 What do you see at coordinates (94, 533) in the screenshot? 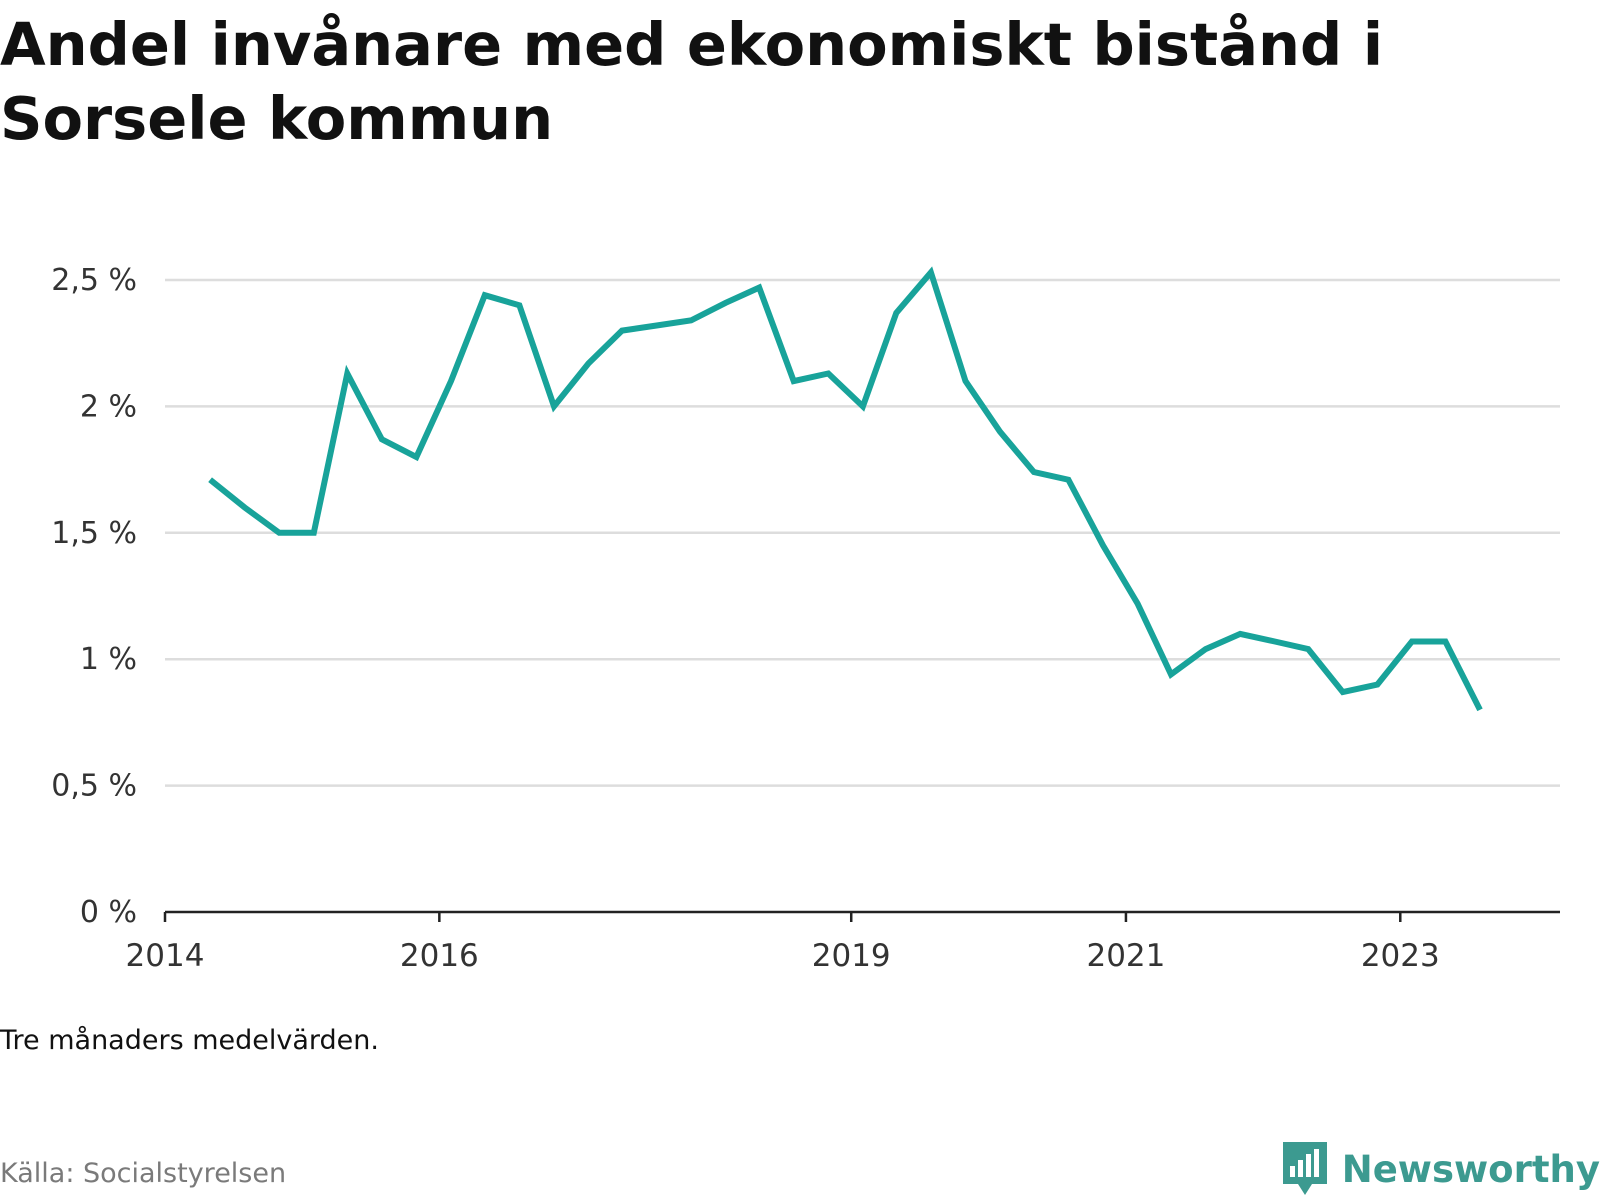
I see `y-tick-label: 1,5 %` at bounding box center [94, 533].